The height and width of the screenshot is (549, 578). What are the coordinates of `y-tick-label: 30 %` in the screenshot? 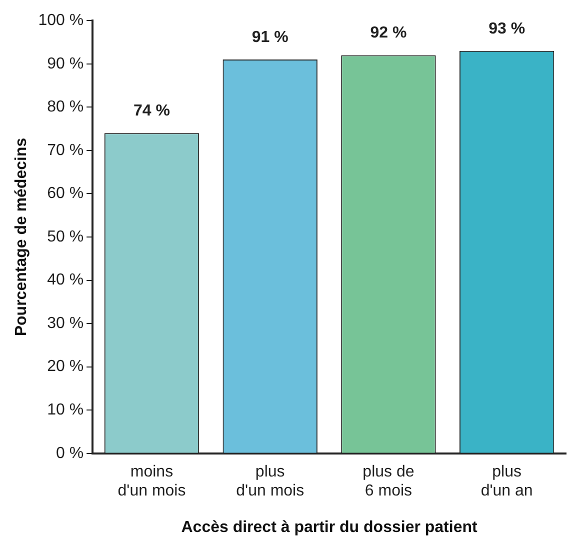 It's located at (65, 323).